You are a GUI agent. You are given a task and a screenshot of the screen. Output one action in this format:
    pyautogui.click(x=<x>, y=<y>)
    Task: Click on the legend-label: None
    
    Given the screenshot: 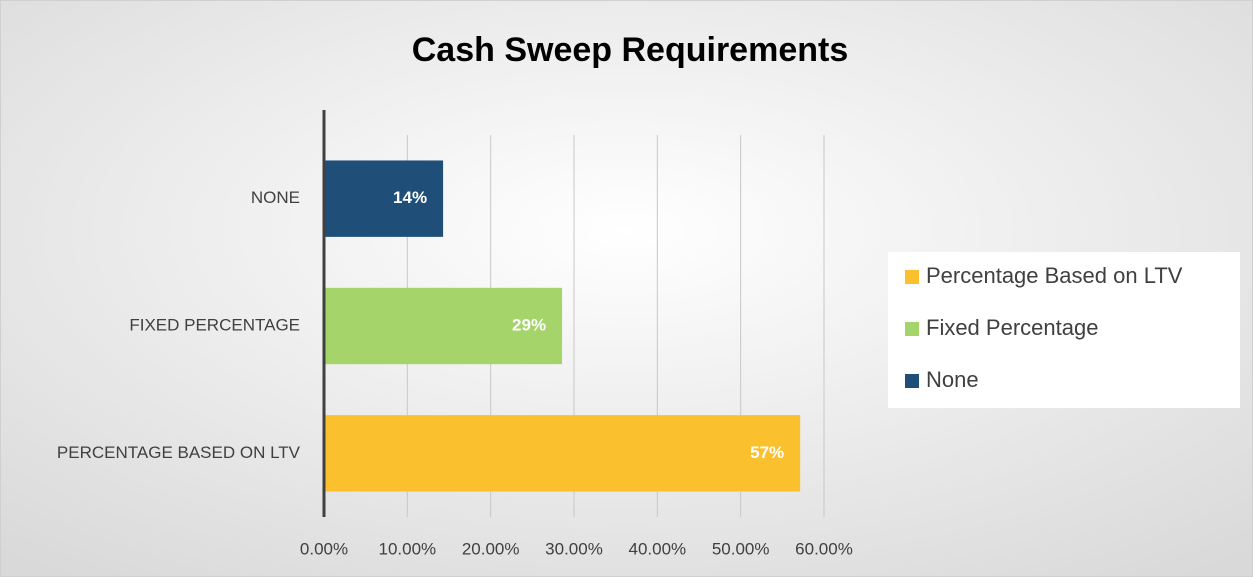 What is the action you would take?
    pyautogui.click(x=952, y=379)
    